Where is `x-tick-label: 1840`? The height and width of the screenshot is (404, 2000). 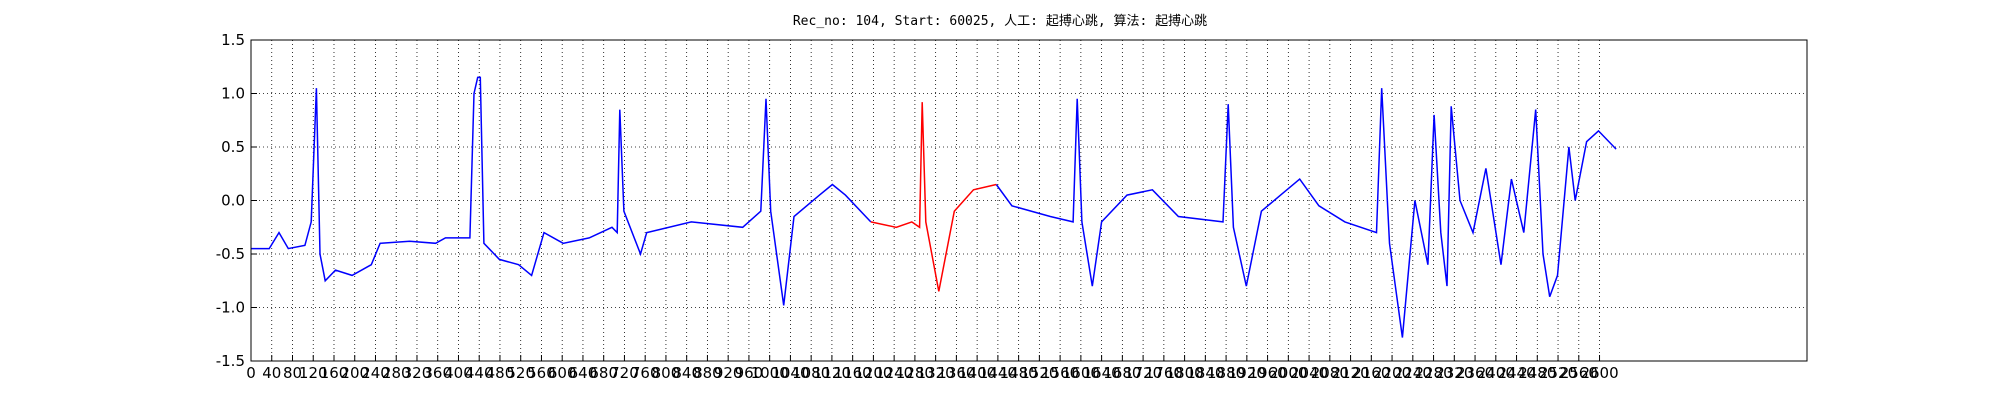 x-tick-label: 1840 is located at coordinates (1205, 373).